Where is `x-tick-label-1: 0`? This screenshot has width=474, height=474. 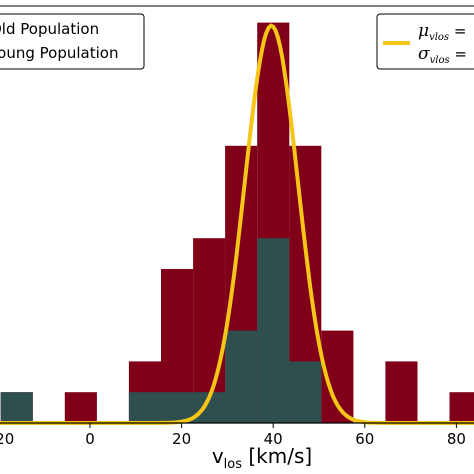
x-tick-label-1: 0 is located at coordinates (90, 439).